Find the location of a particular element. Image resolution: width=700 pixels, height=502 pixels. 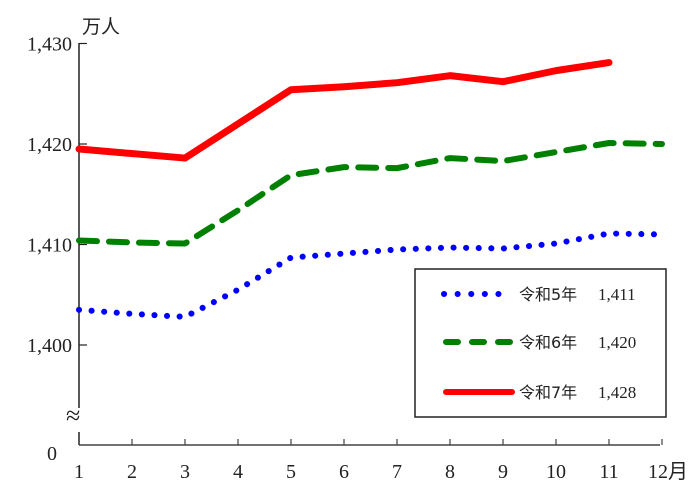

legend-value: 1,420 is located at coordinates (617, 342).